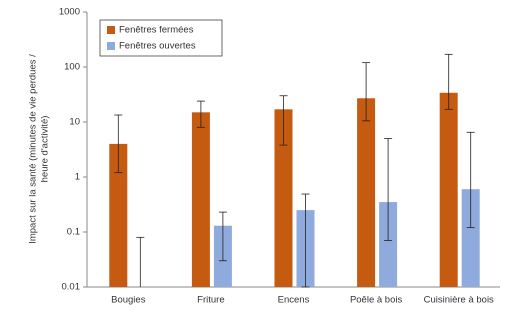  What do you see at coordinates (74, 122) in the screenshot?
I see `y-tick-label: 10` at bounding box center [74, 122].